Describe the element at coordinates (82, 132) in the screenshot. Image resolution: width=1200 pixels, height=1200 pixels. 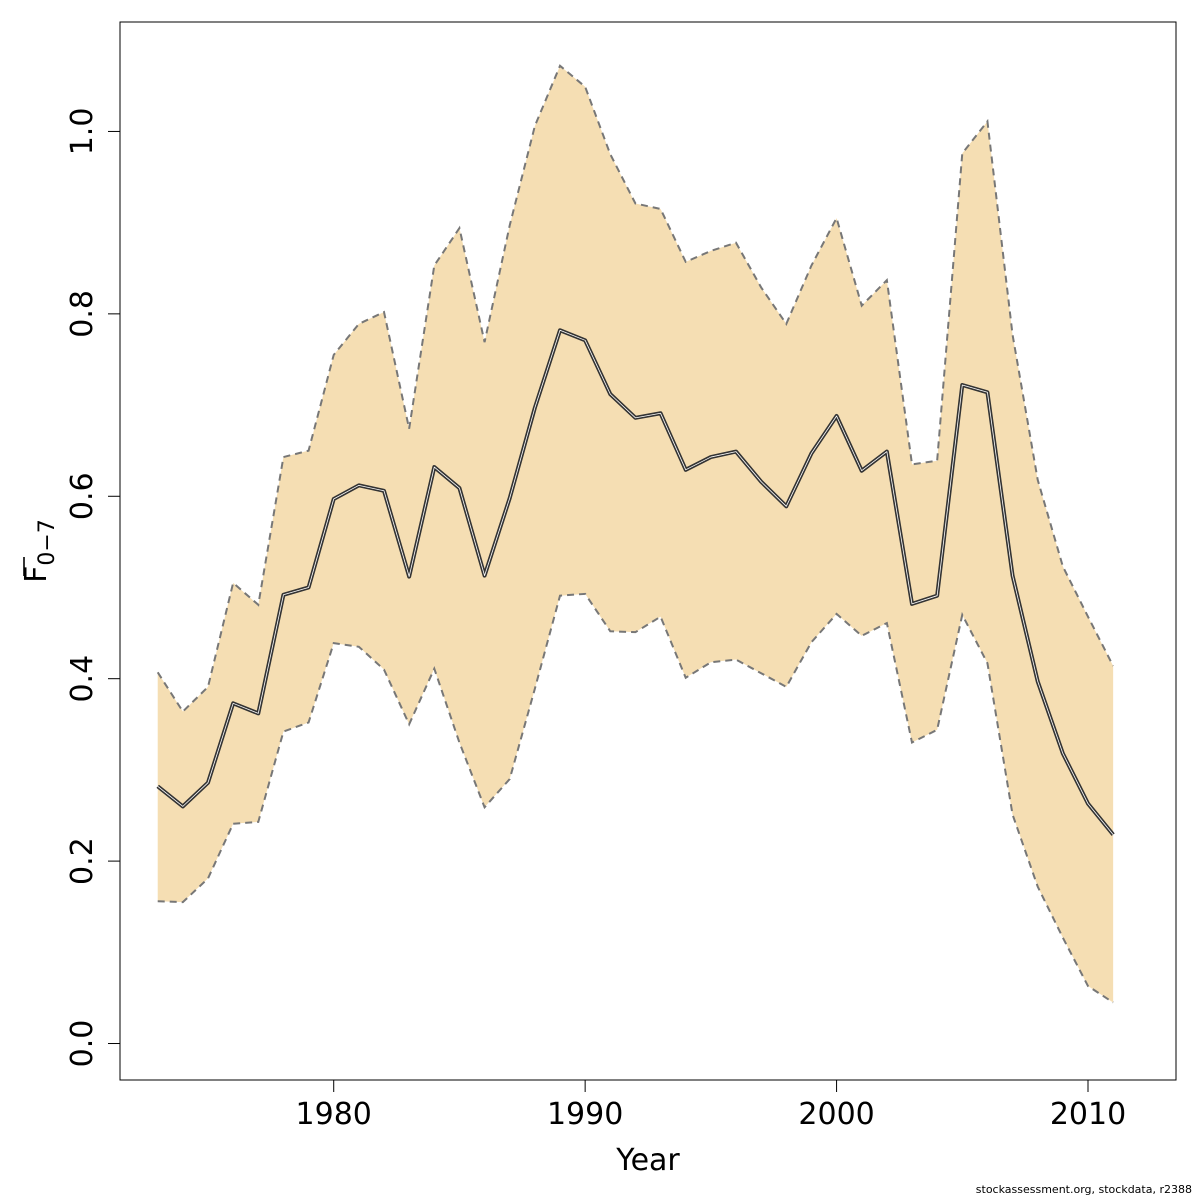
I see `y-tick-label-5: 1.0` at that location.